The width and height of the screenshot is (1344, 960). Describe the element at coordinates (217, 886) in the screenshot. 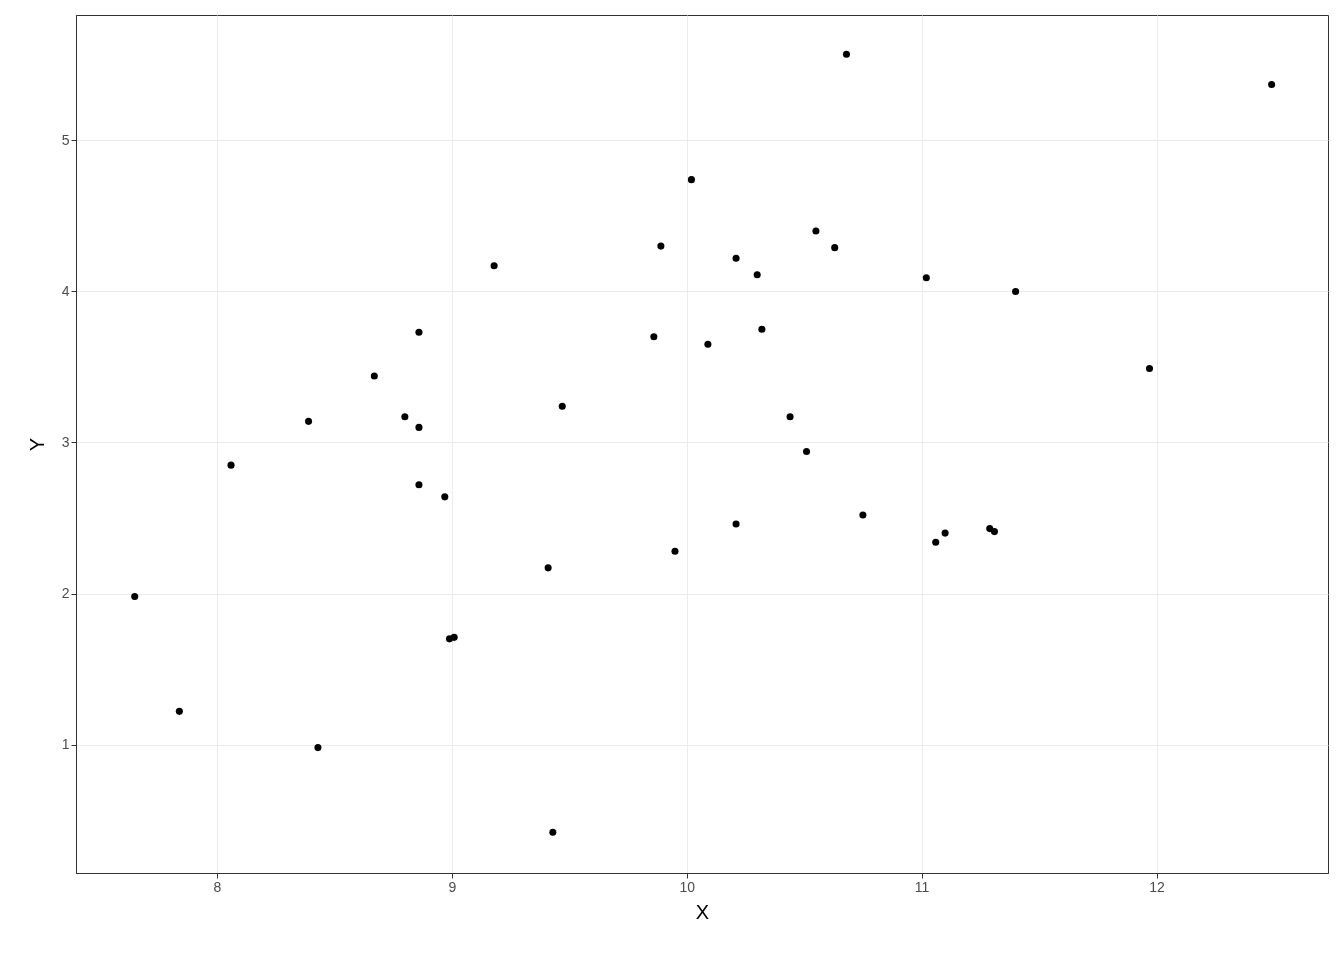

I see `x-tick-label: 8` at that location.